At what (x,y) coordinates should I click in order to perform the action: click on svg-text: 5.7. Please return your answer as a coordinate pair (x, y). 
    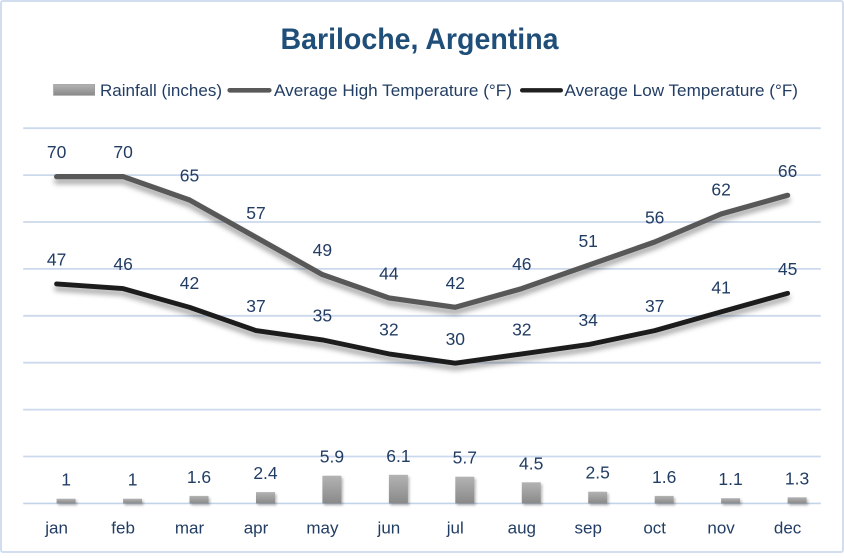
    Looking at the image, I should click on (465, 458).